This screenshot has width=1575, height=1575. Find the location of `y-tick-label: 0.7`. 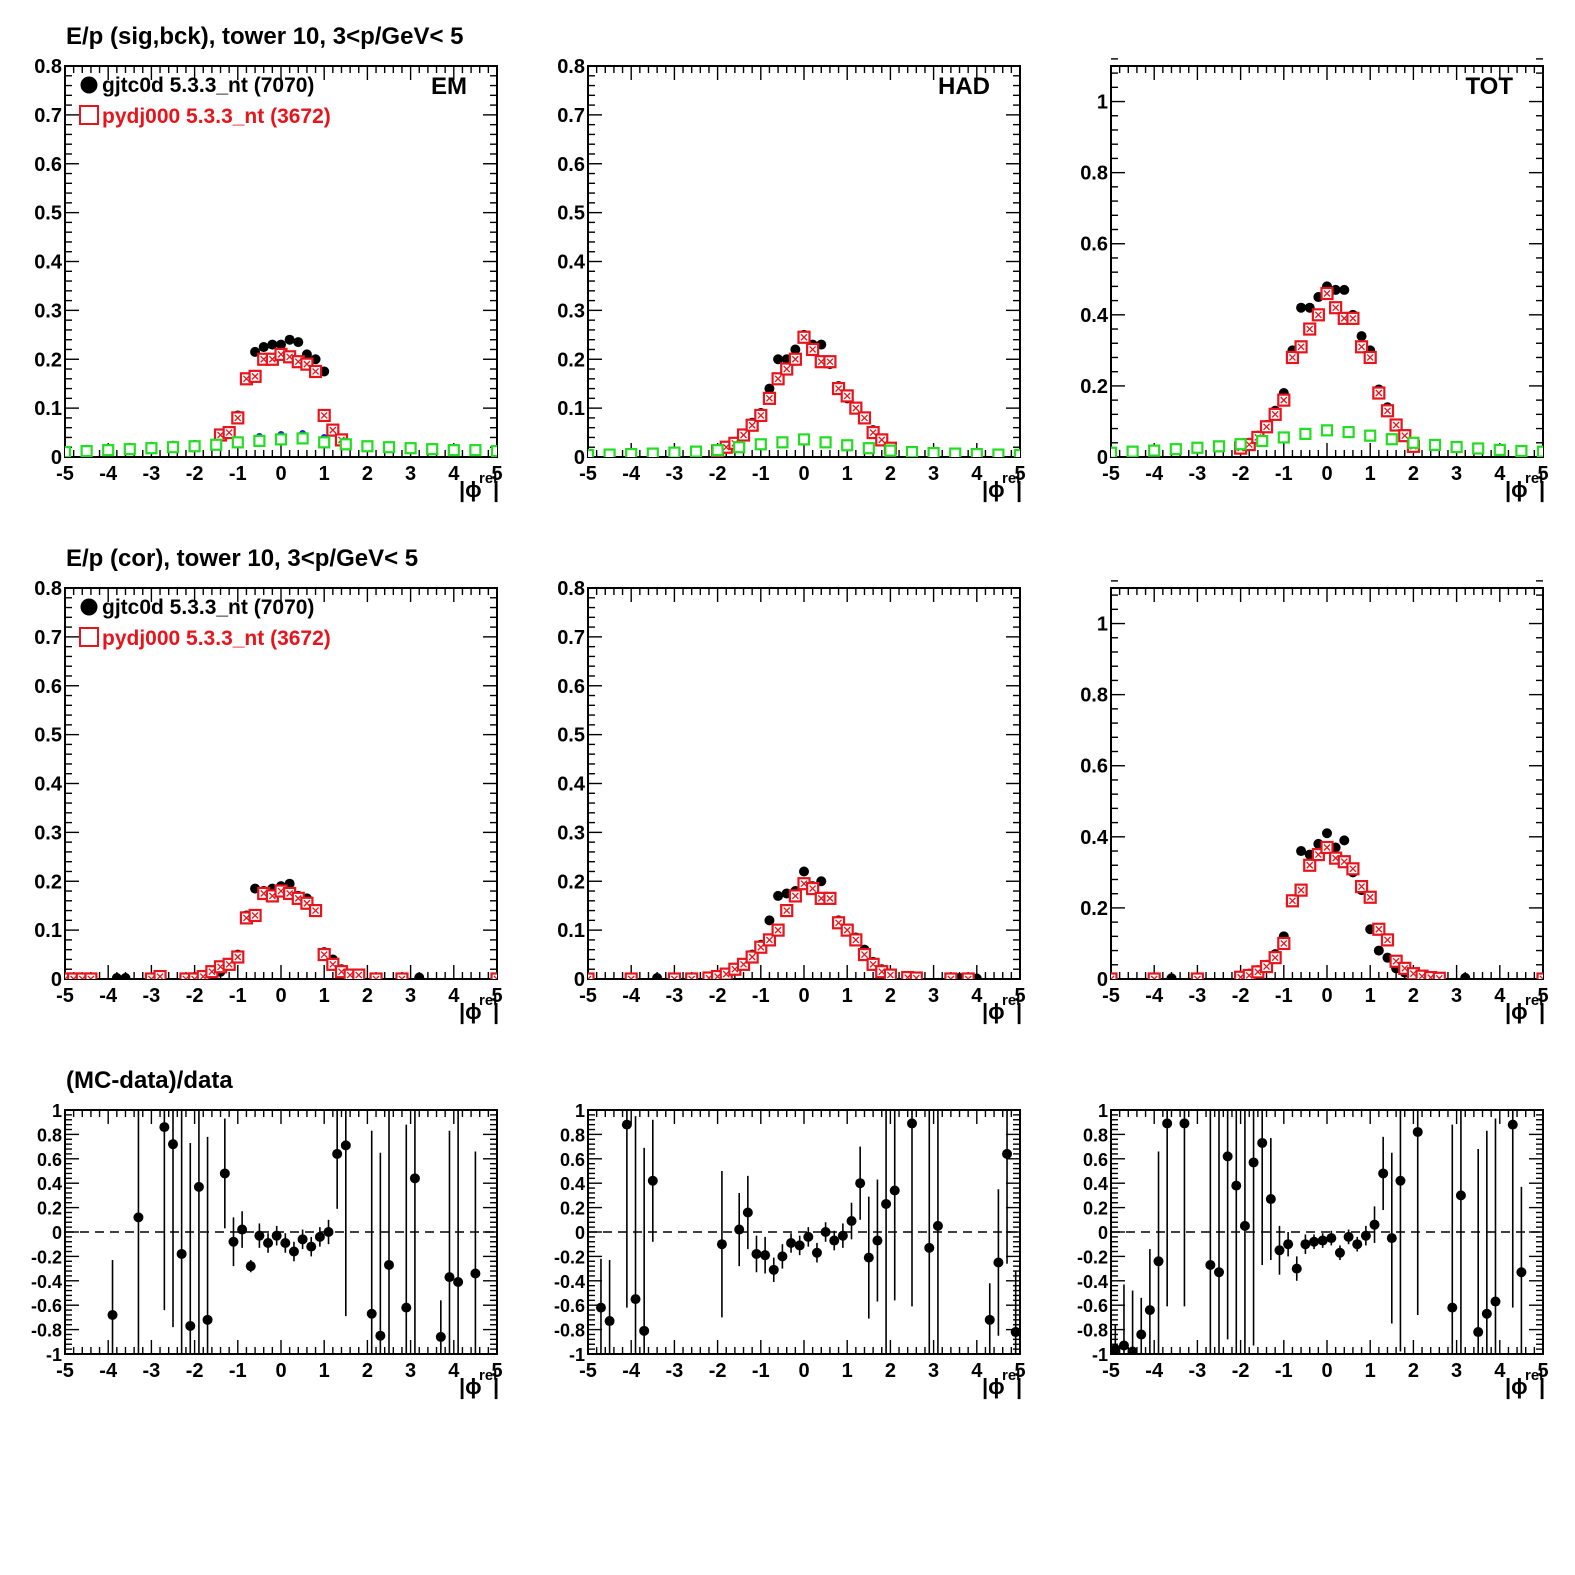

y-tick-label: 0.7 is located at coordinates (48, 638).